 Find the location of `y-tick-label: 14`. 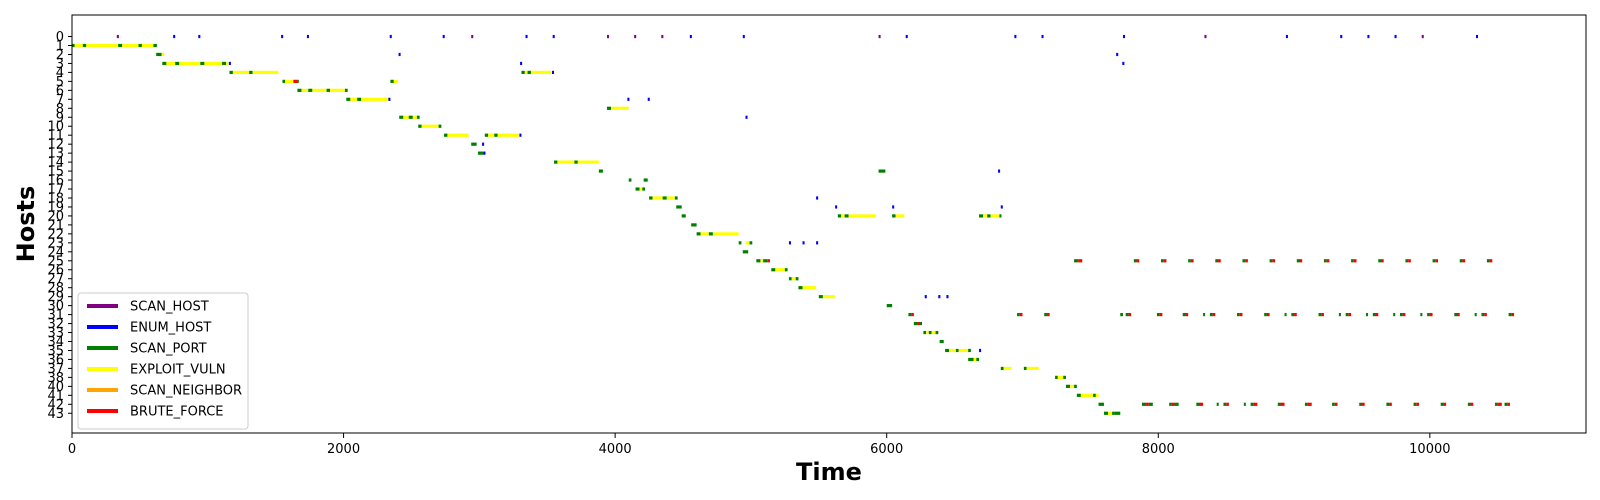

y-tick-label: 14 is located at coordinates (55, 163).